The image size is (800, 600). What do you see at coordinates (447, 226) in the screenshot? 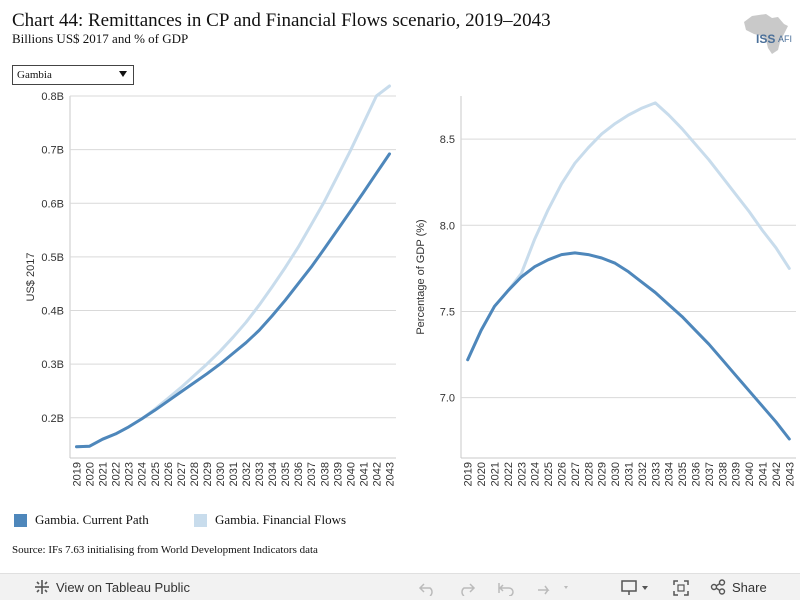
I see `chart-remittances-gdp-y-tick-label: 8.0` at bounding box center [447, 226].